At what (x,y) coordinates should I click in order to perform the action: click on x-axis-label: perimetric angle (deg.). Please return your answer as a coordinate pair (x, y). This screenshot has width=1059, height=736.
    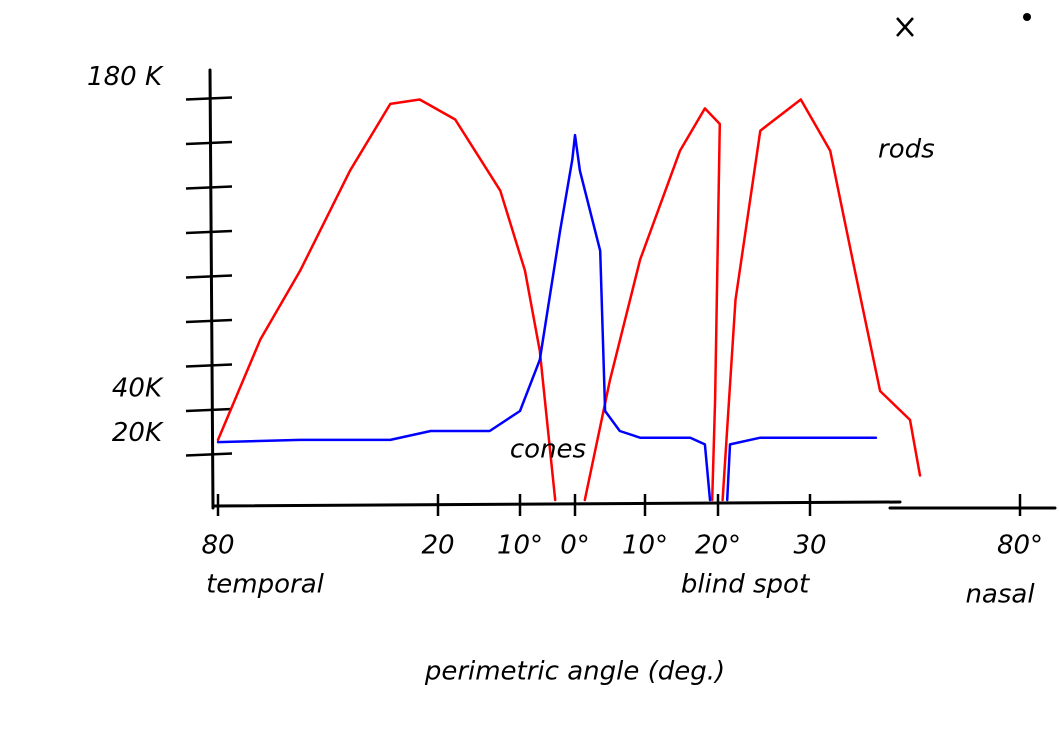
    Looking at the image, I should click on (574, 672).